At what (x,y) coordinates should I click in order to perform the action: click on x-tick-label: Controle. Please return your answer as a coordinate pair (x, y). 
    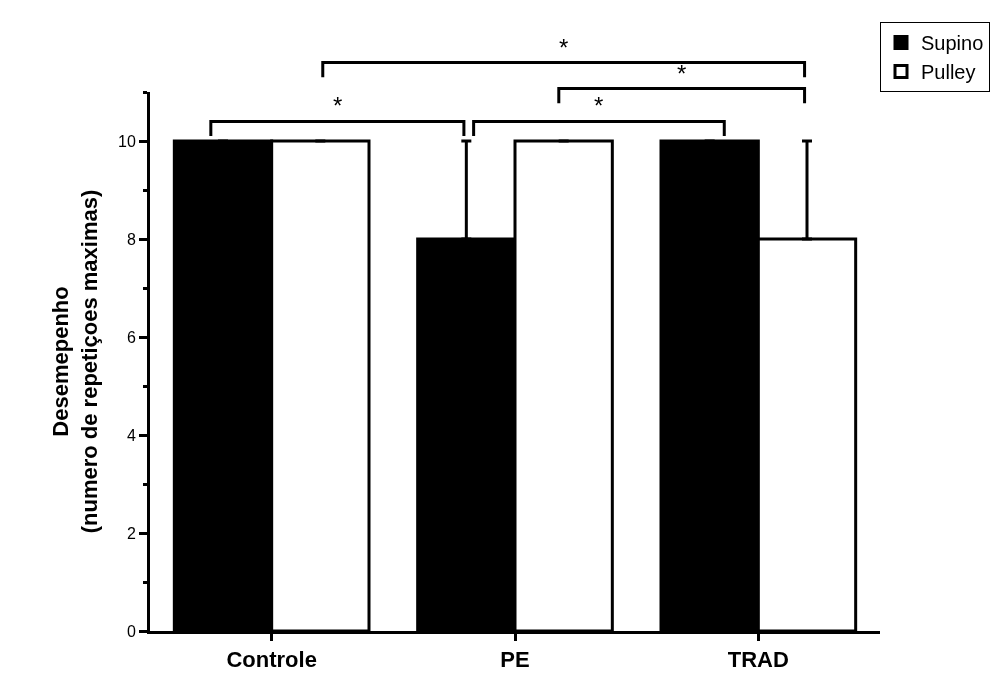
    Looking at the image, I should click on (271, 660).